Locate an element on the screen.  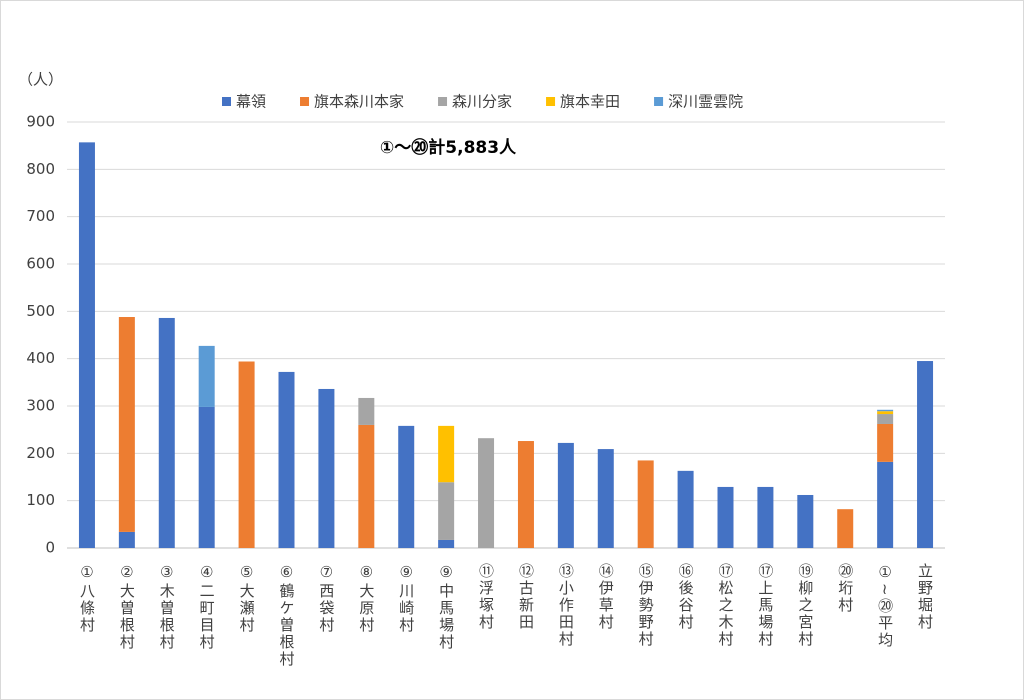
legend-label: 森川分家 is located at coordinates (482, 102).